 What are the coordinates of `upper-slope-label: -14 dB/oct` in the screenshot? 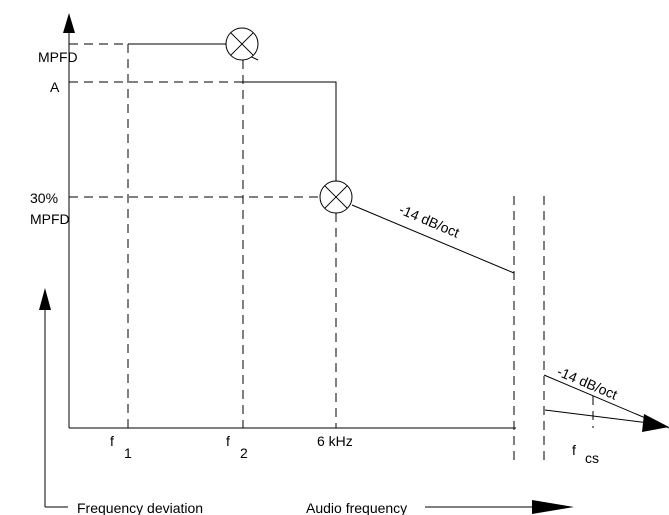 It's located at (429, 221).